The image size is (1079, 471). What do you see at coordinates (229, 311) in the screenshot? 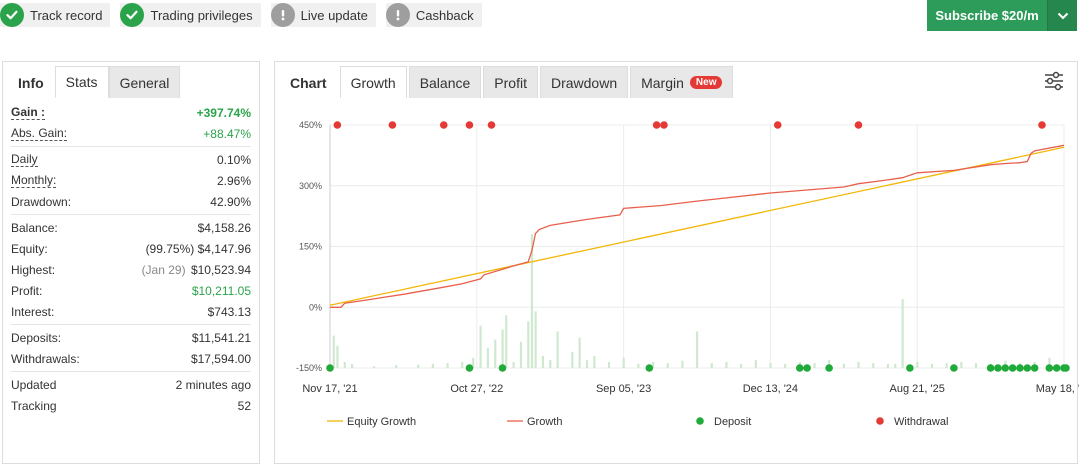
I see `stat-value: $743.13` at bounding box center [229, 311].